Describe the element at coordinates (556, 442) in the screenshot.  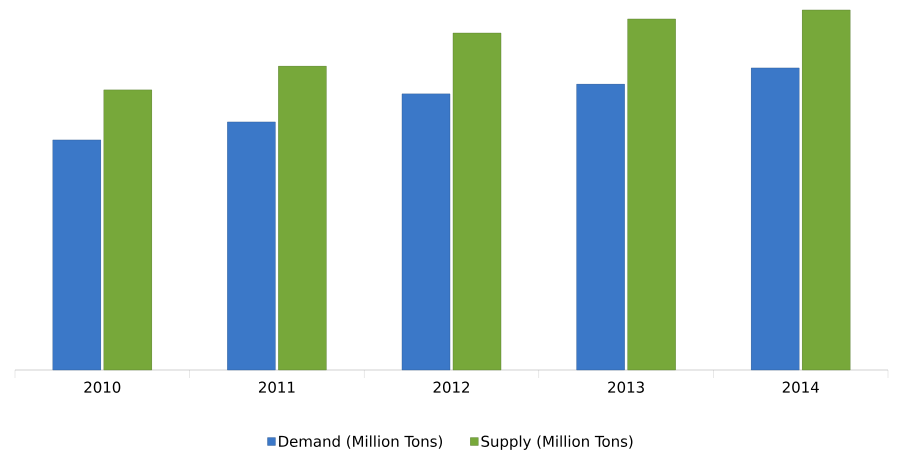
I see `legend-label: Supply (Million Tons)` at that location.